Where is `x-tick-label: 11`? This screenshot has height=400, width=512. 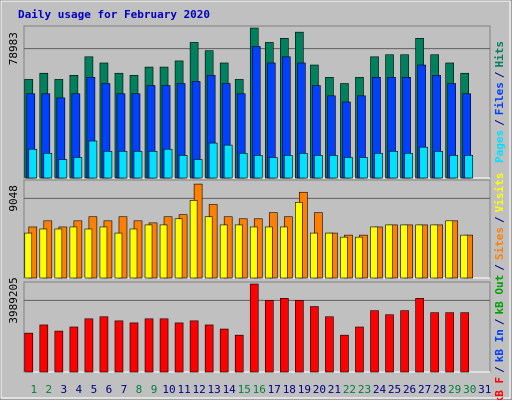
x-tick-label: 11 is located at coordinates (183, 389).